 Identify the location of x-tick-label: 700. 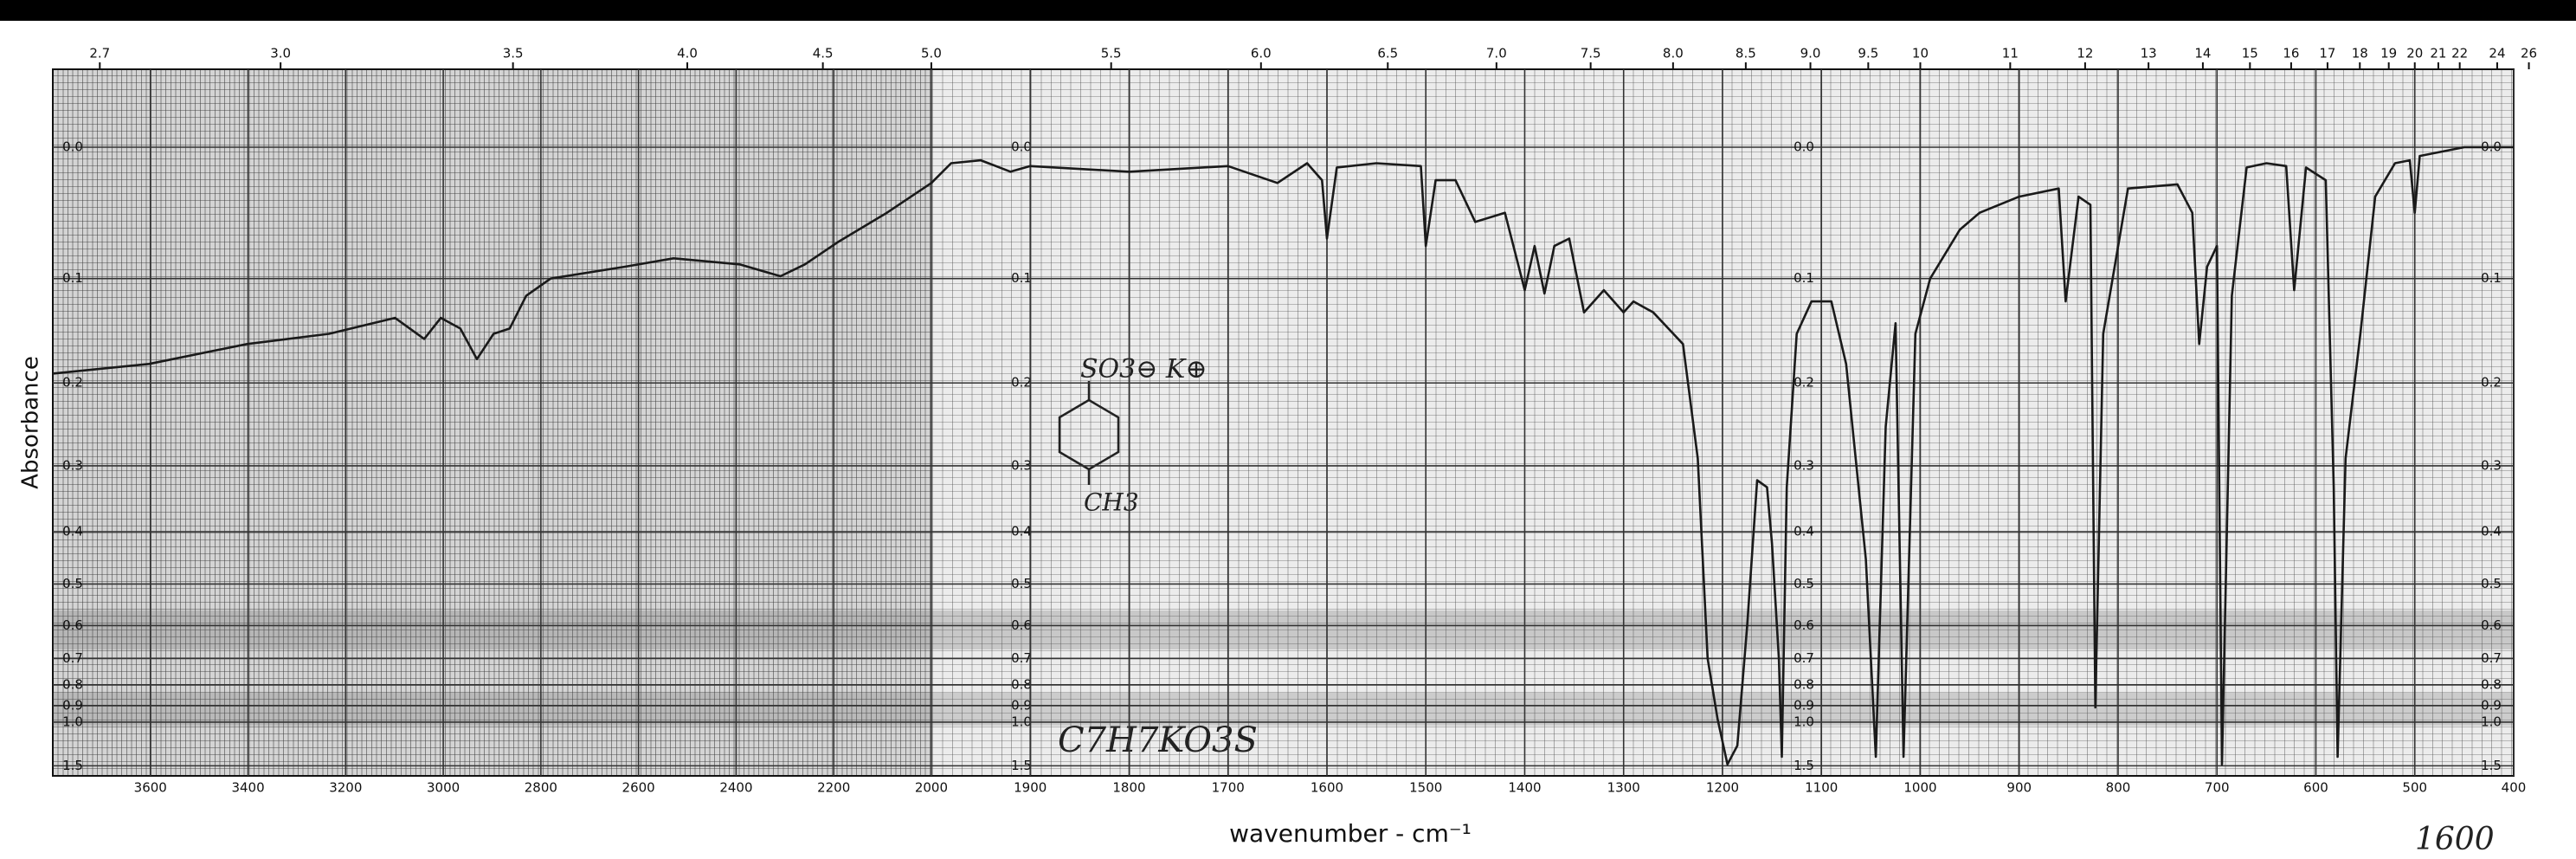
(2217, 788).